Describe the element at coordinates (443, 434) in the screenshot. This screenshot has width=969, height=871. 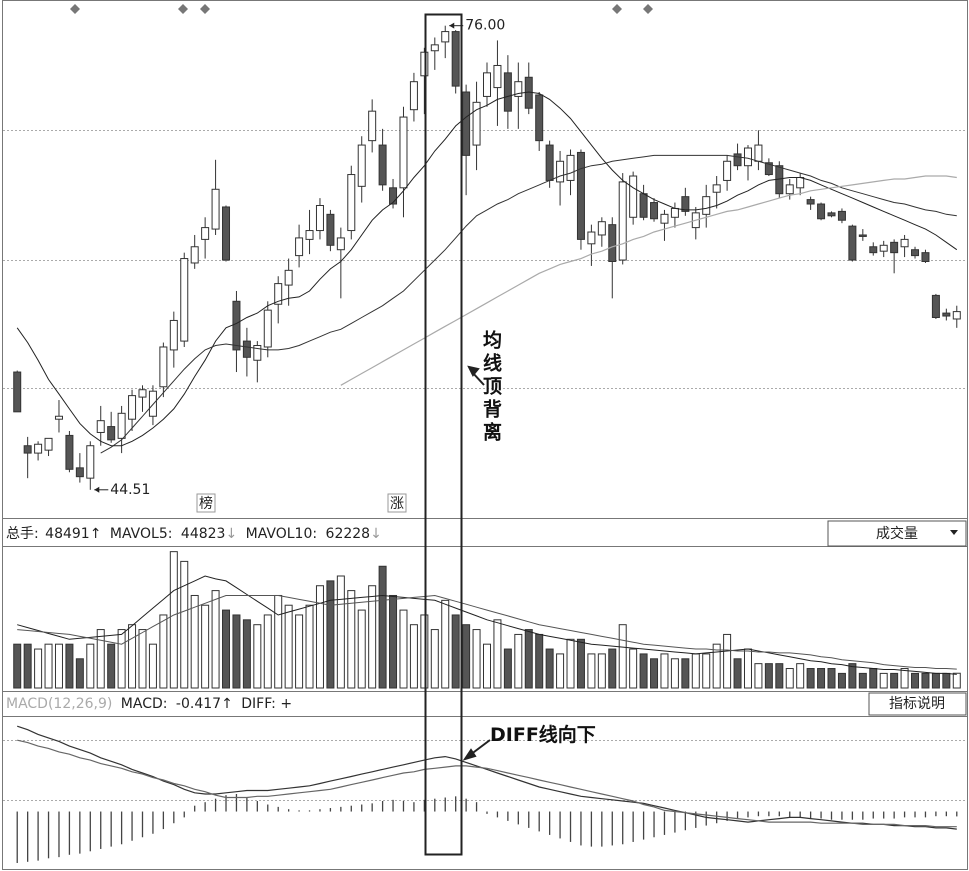
I see `highlight-box` at that location.